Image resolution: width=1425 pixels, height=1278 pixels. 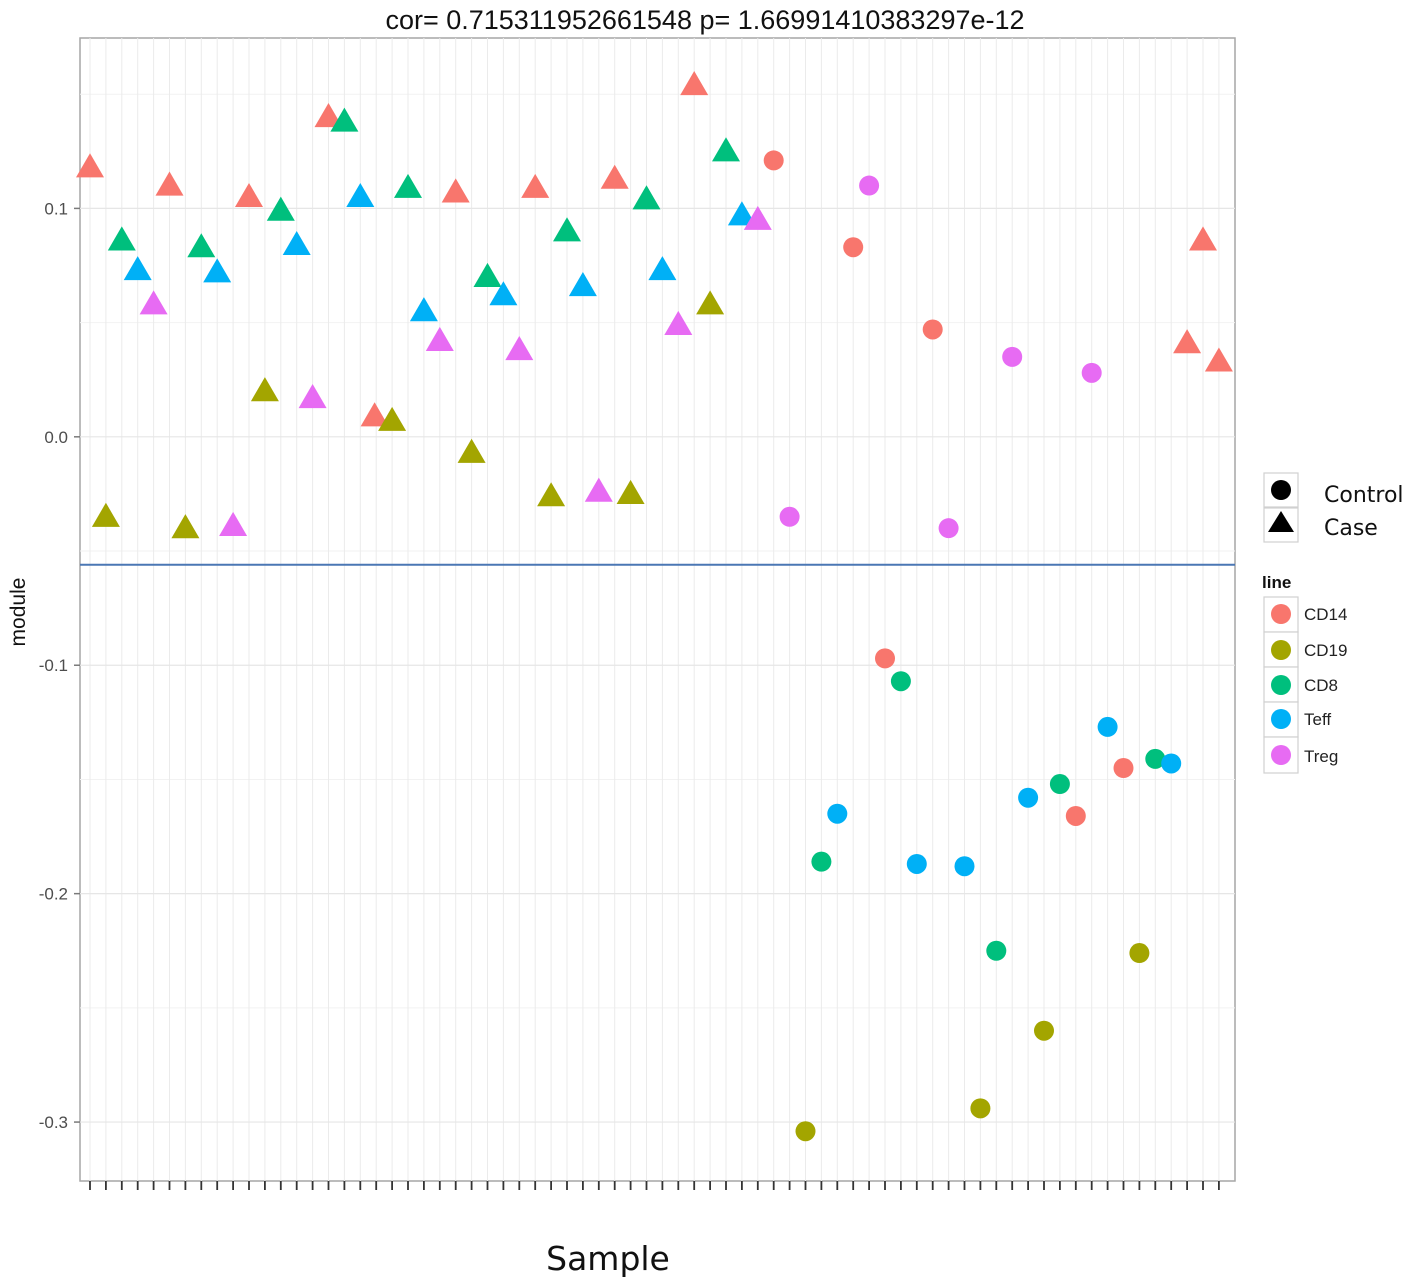 What do you see at coordinates (1281, 521) in the screenshot?
I see `legend-case-symbol` at bounding box center [1281, 521].